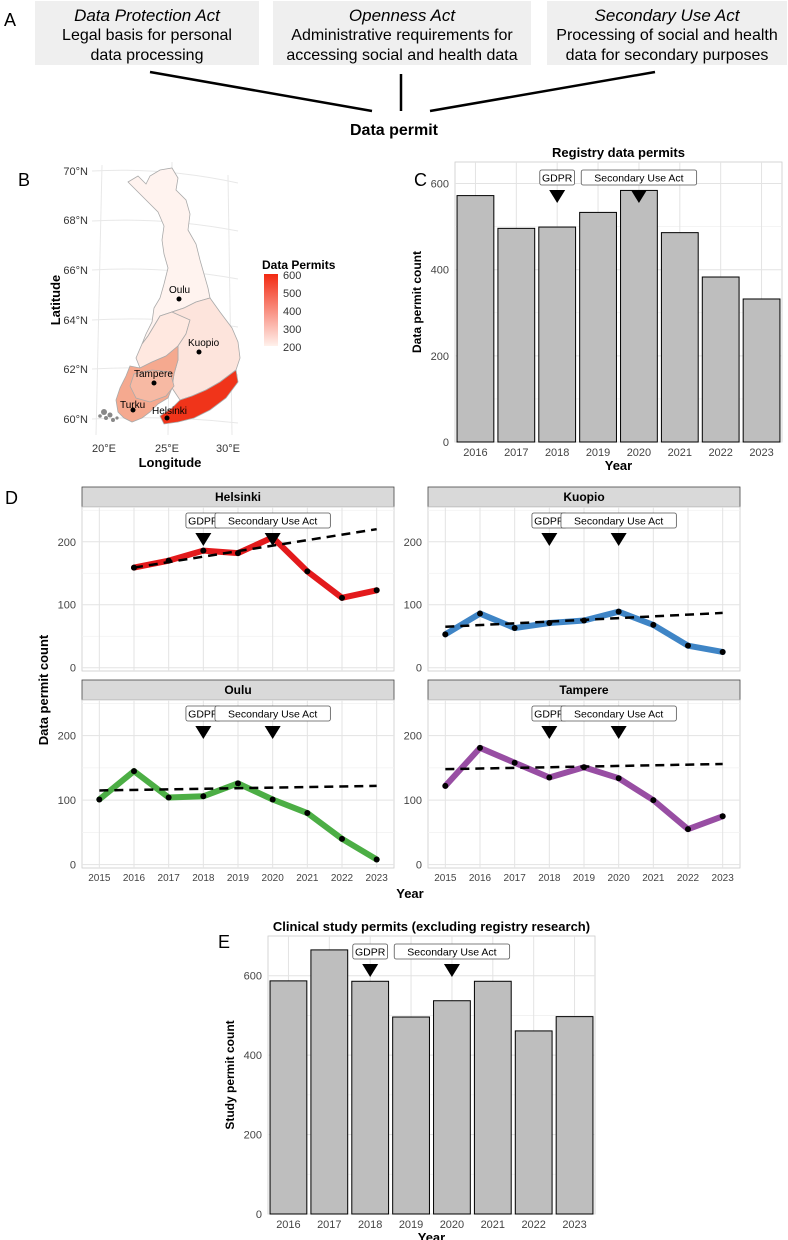 This screenshot has height=1240, width=788. Describe the element at coordinates (75, 172) in the screenshot. I see `lat-tick: 70°N` at that location.